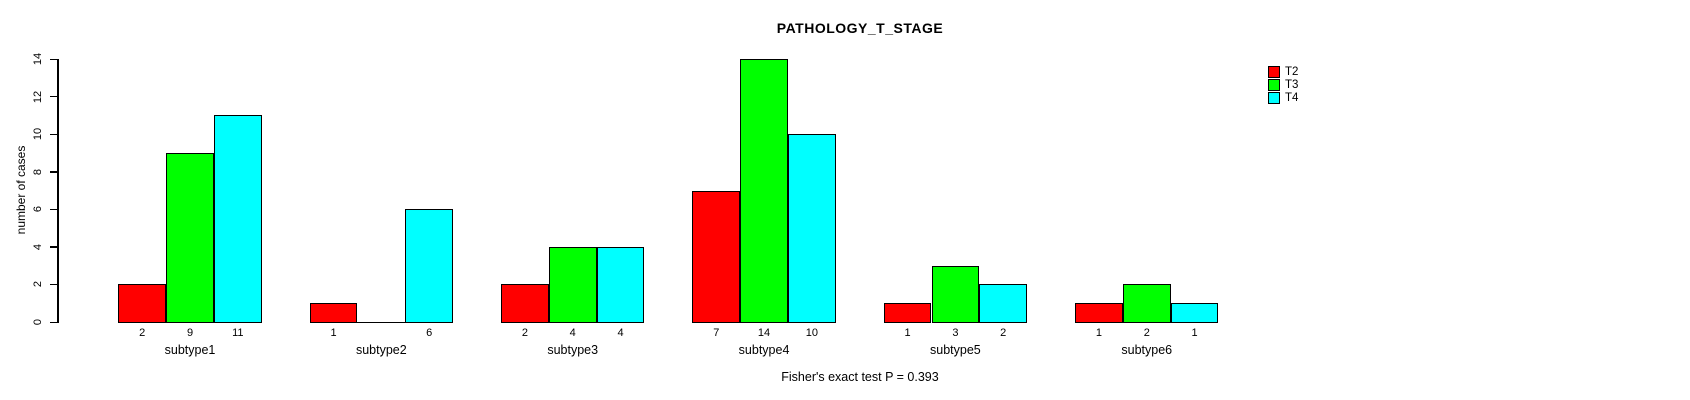  I want to click on y-axis-tick-label: 4, so click(38, 246).